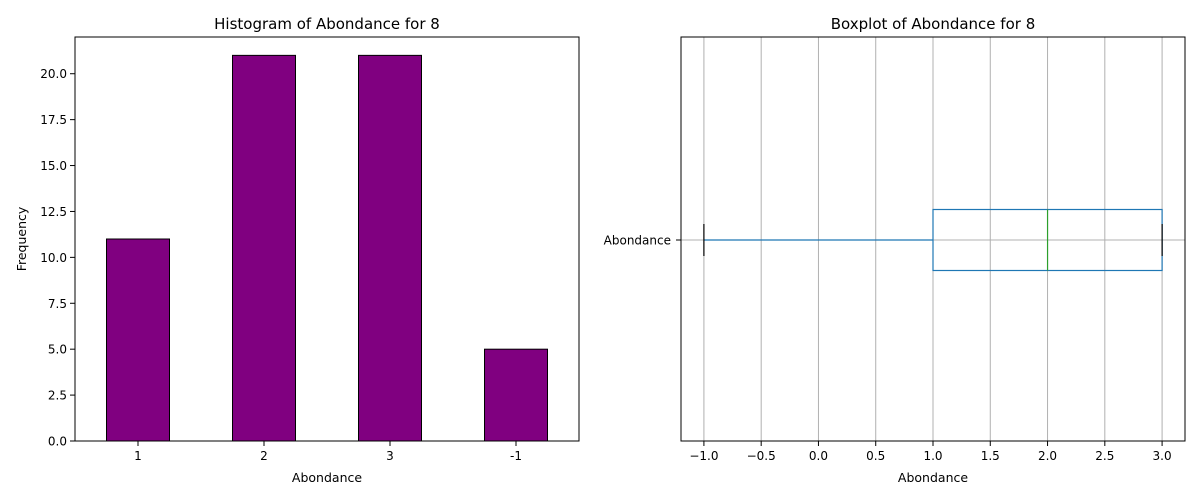 Image resolution: width=1200 pixels, height=500 pixels. What do you see at coordinates (703, 456) in the screenshot?
I see `boxplot-x-tick-label: −1.0` at bounding box center [703, 456].